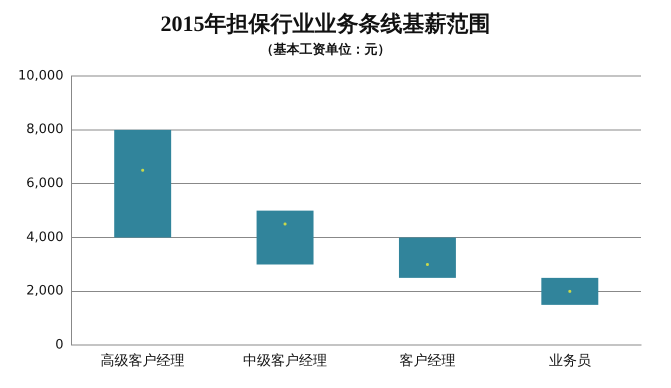 The image size is (671, 388). I want to click on x-tick-label: 高级客户经理, so click(142, 361).